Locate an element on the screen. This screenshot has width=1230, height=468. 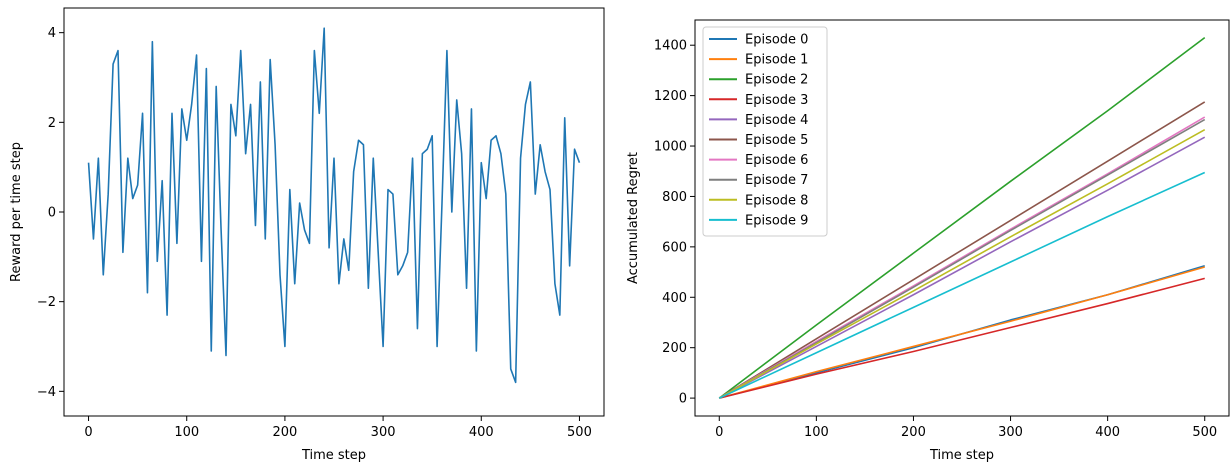
regret-legend-label: Episode 4 is located at coordinates (776, 120).